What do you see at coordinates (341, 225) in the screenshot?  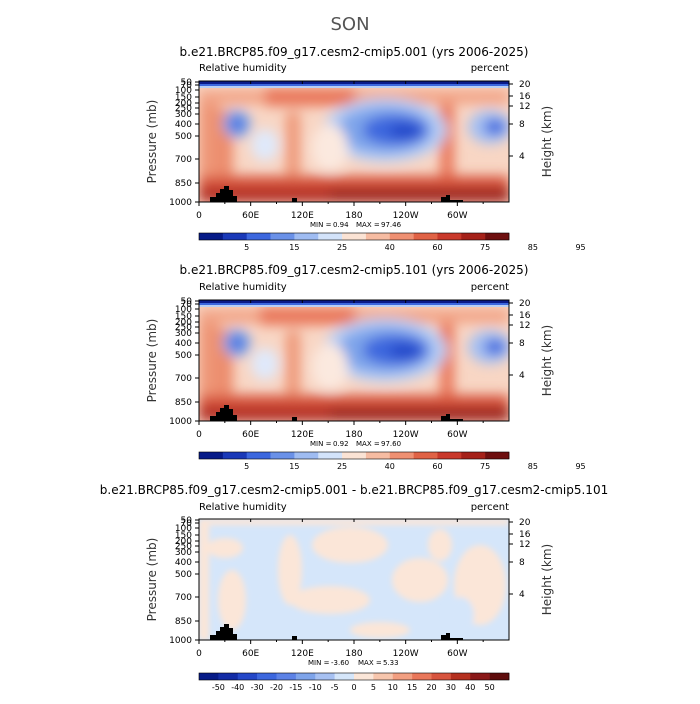 I see `stat-min-value: 0.94` at bounding box center [341, 225].